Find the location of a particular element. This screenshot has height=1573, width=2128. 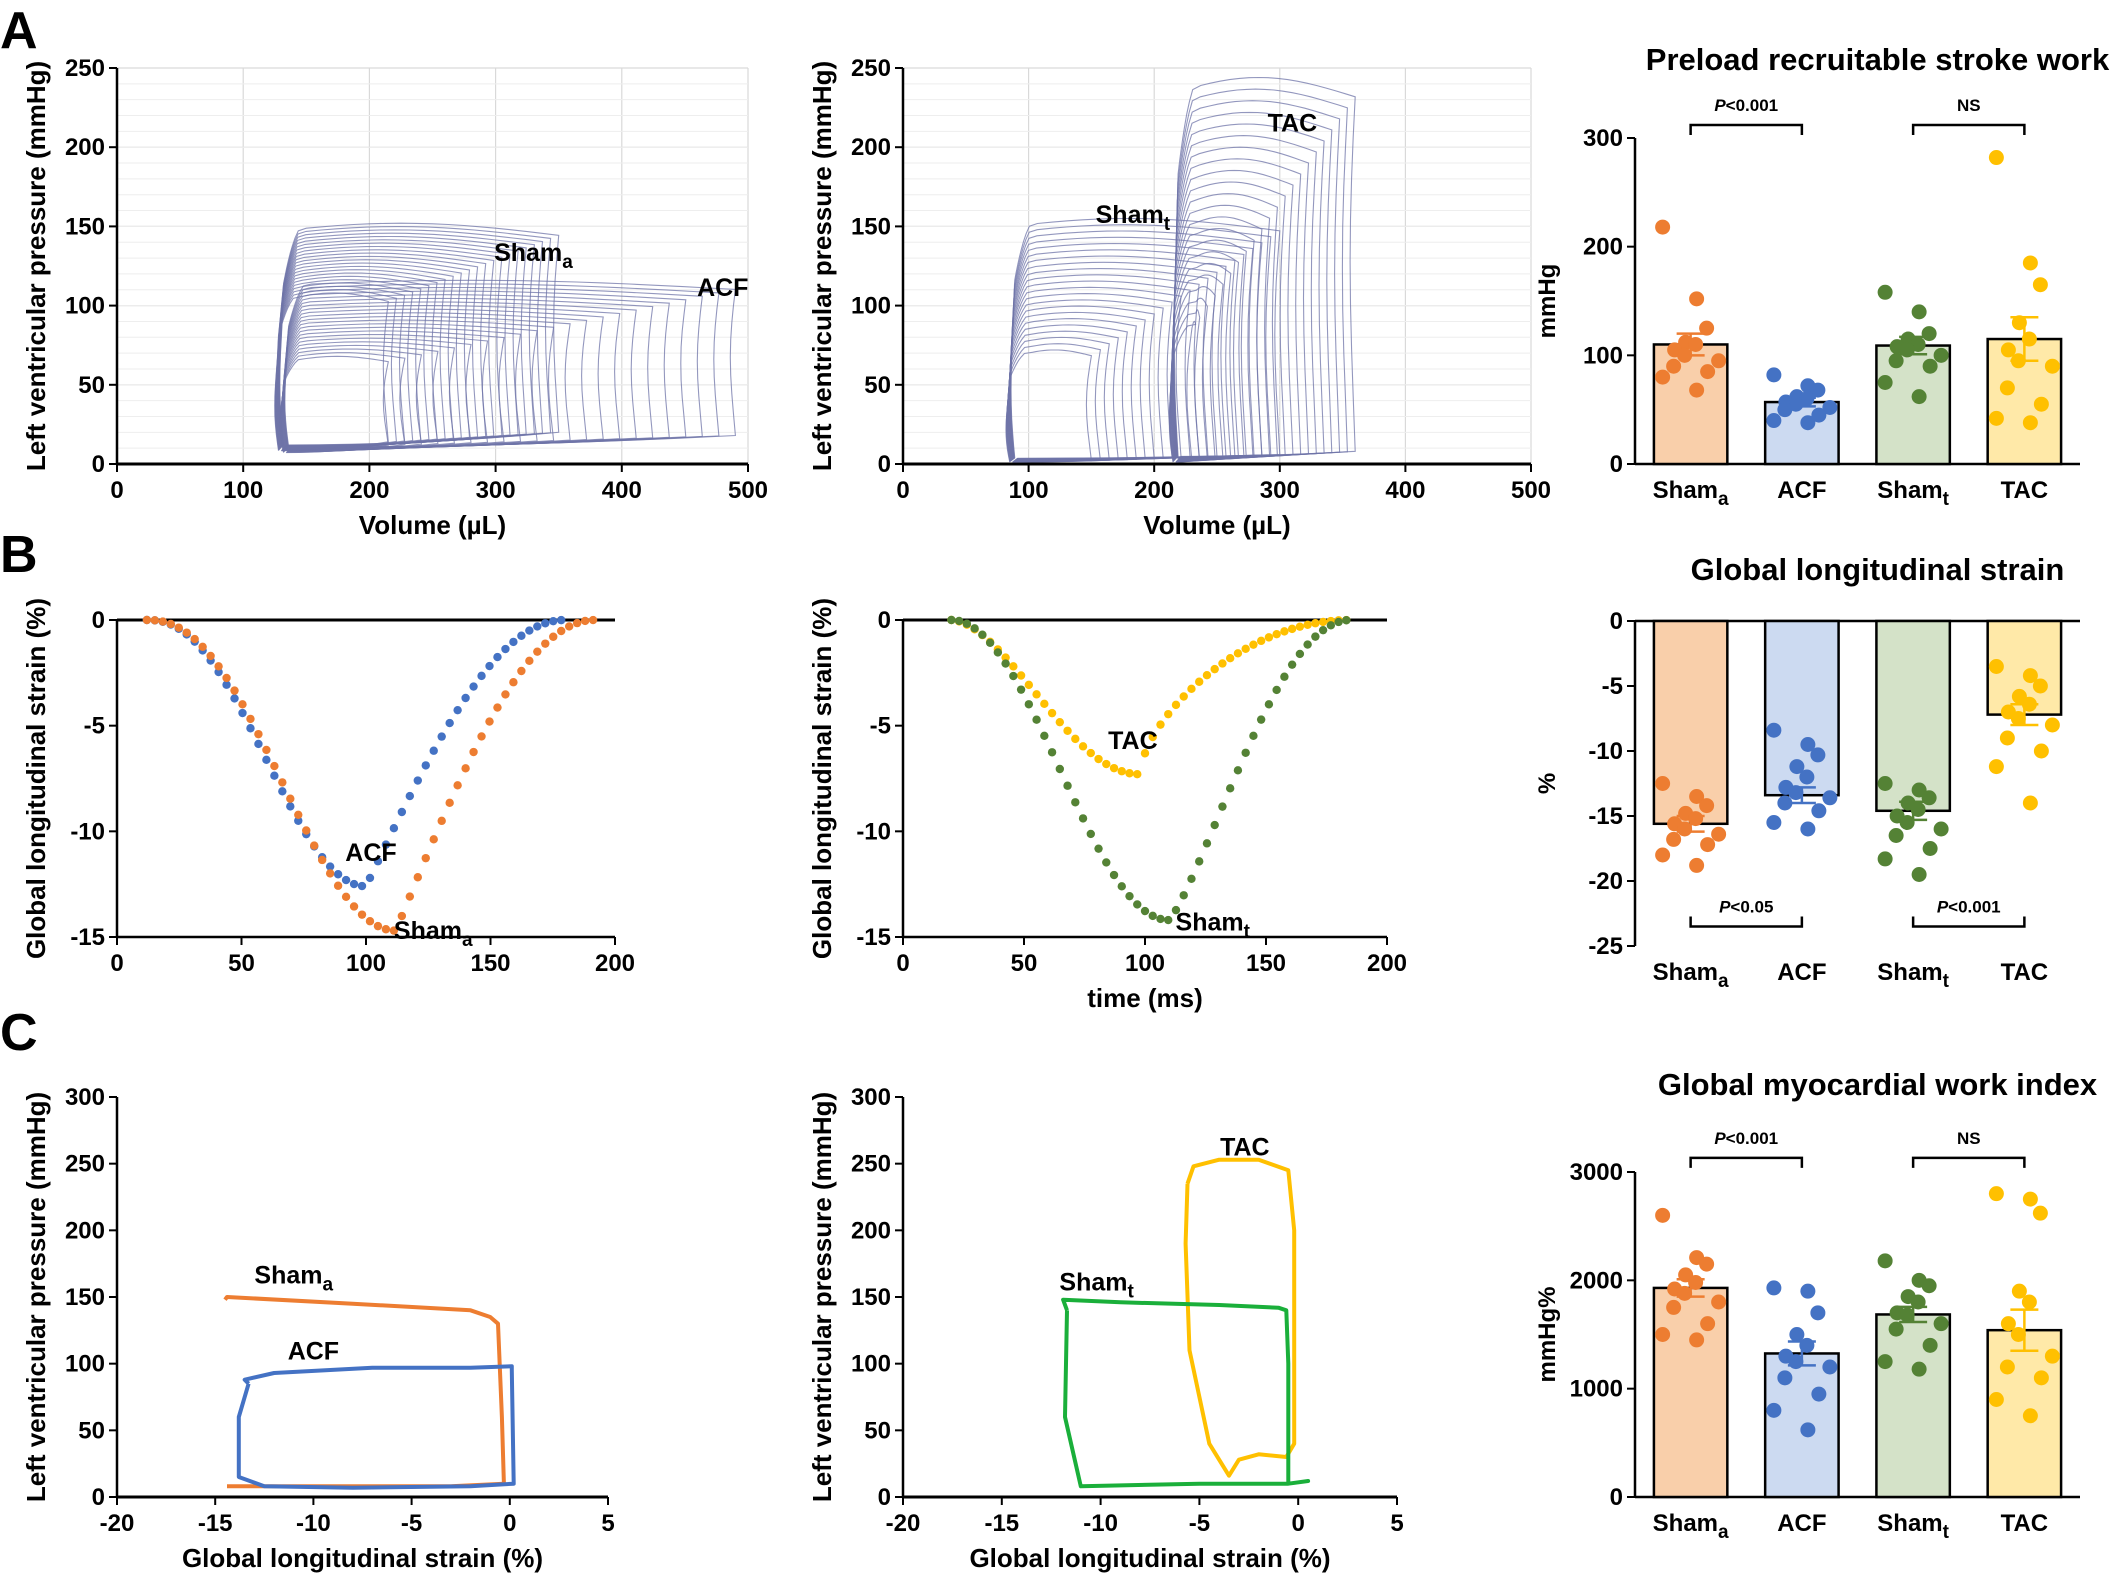

series-label: TAC is located at coordinates (1133, 741).